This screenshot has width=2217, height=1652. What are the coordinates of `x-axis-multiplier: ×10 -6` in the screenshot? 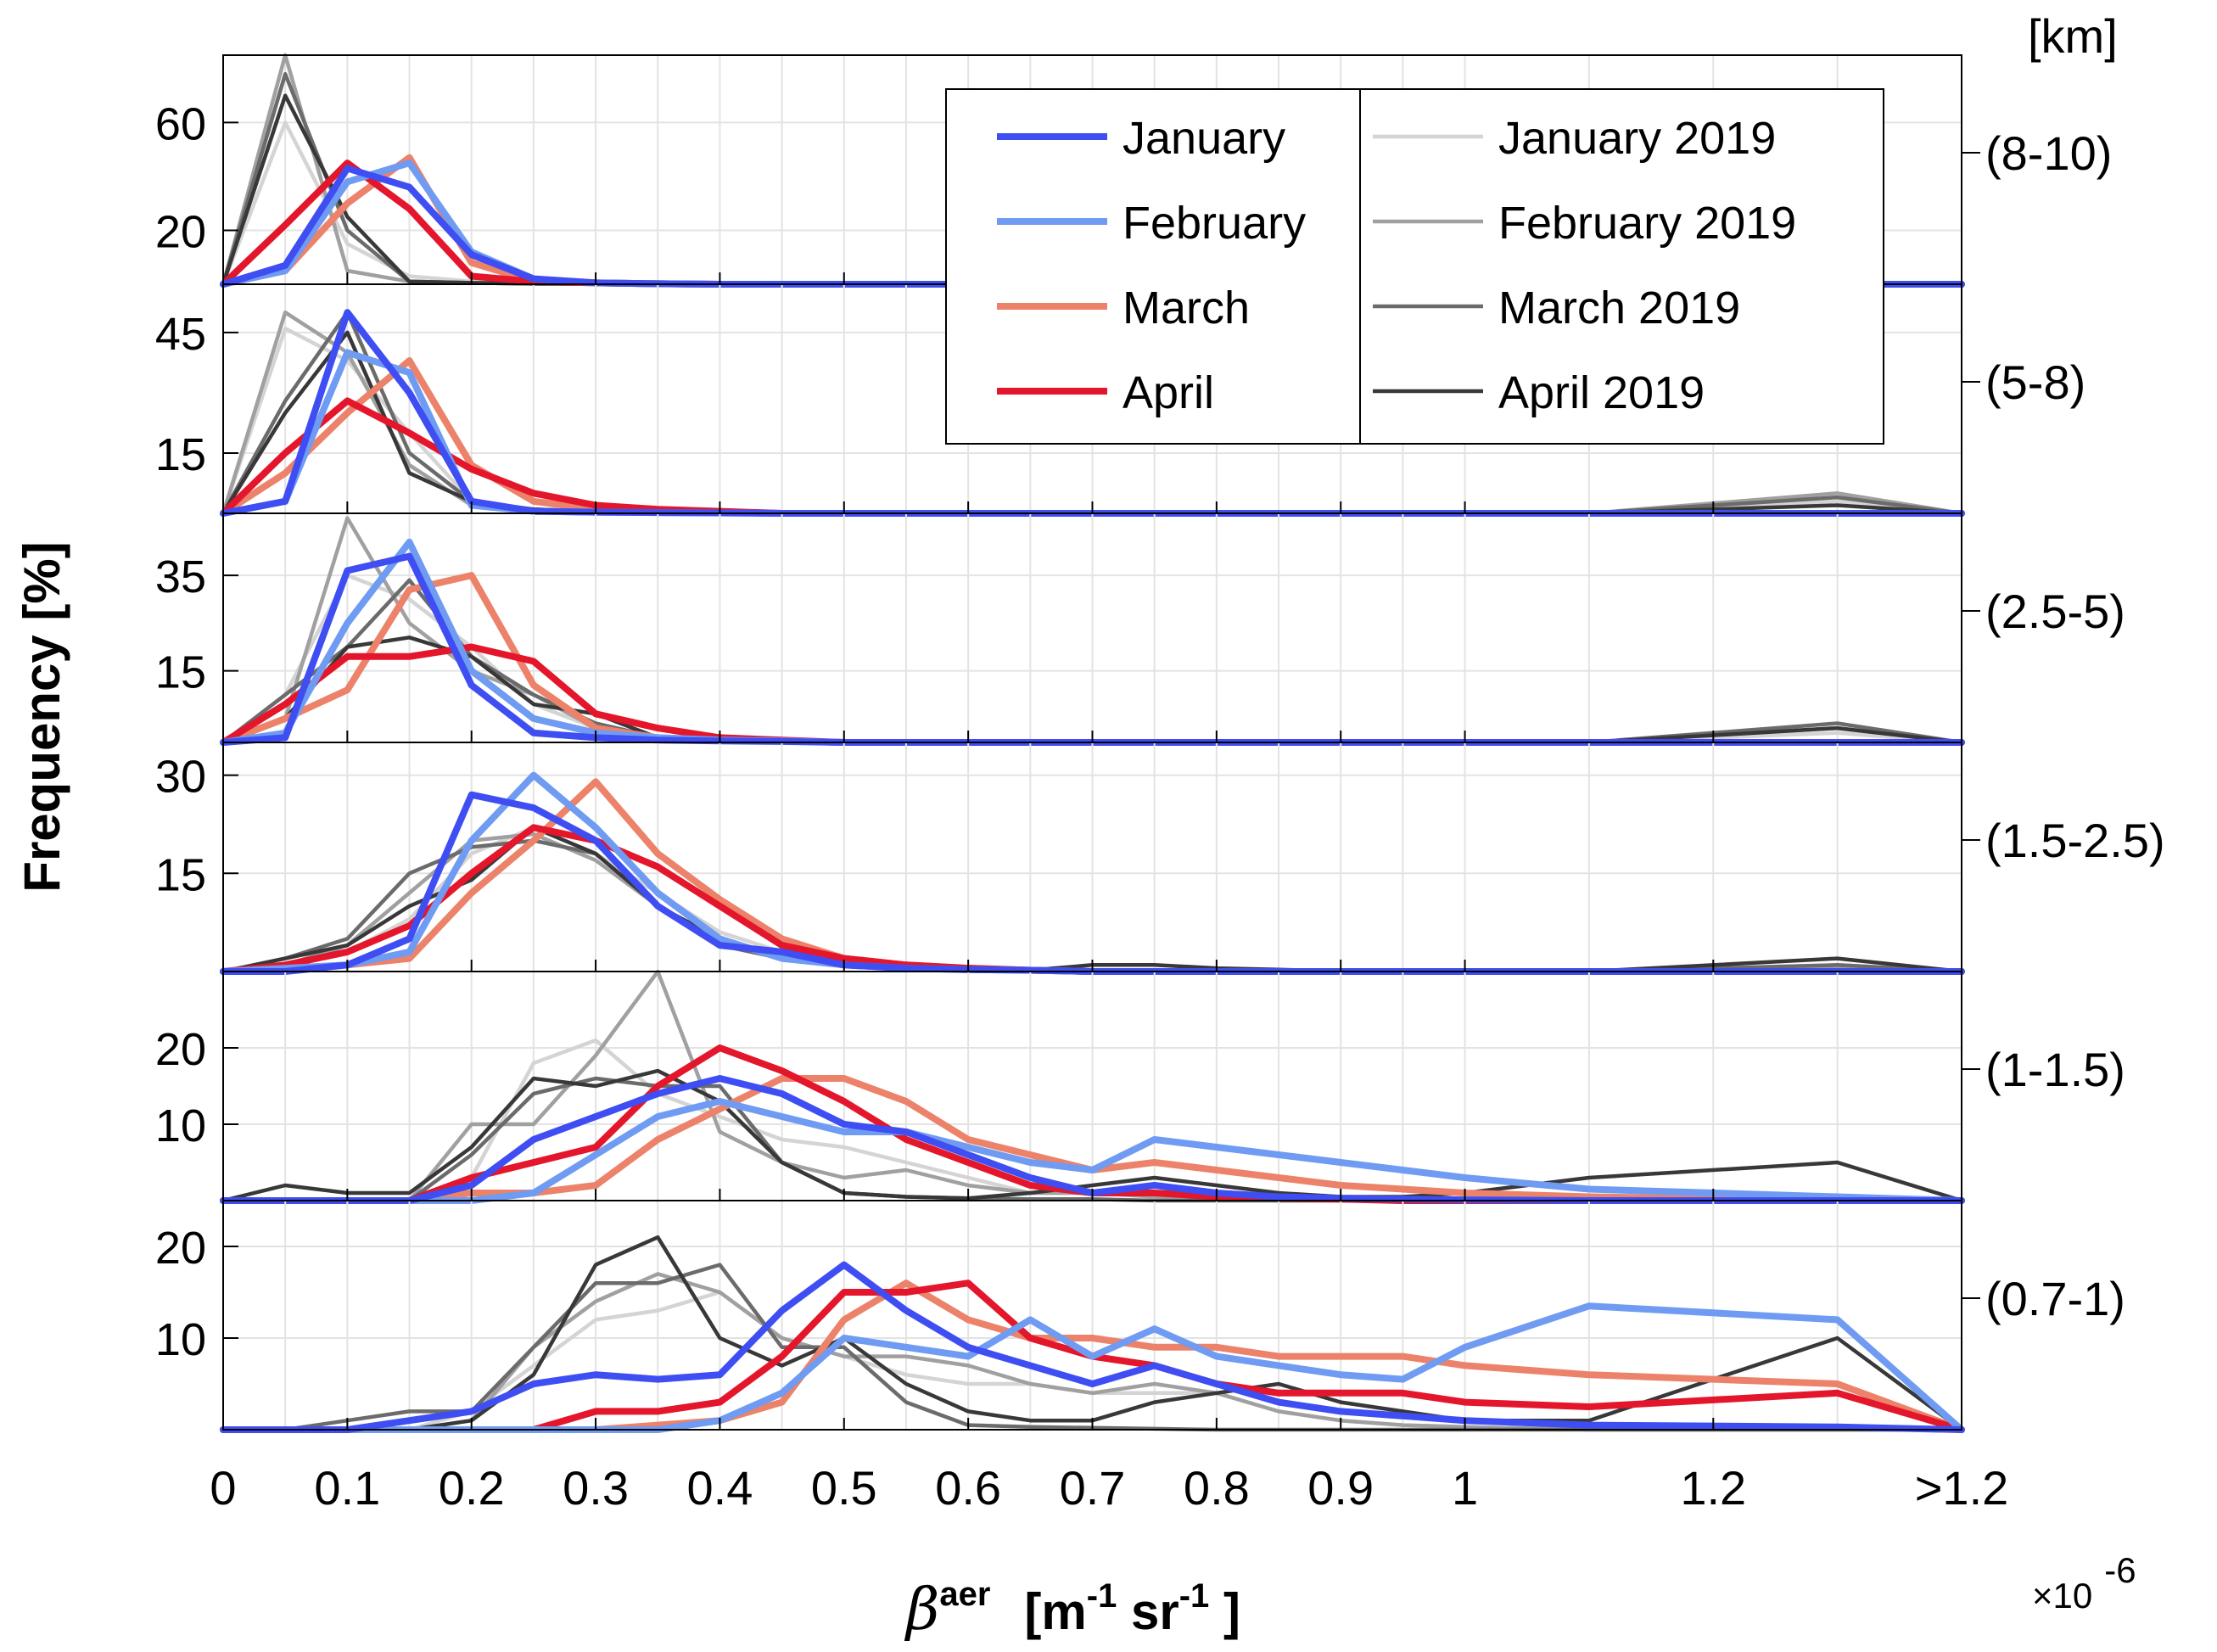 It's located at (2084, 1583).